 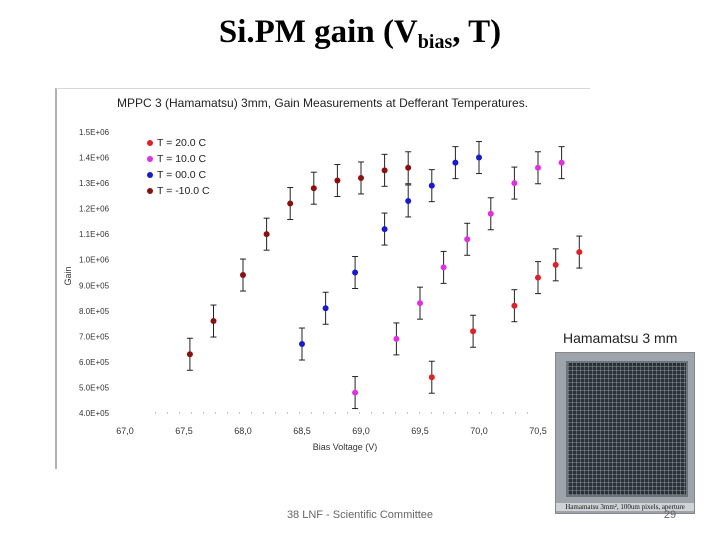 What do you see at coordinates (94, 183) in the screenshot?
I see `y-tick-label: 1.3E+06` at bounding box center [94, 183].